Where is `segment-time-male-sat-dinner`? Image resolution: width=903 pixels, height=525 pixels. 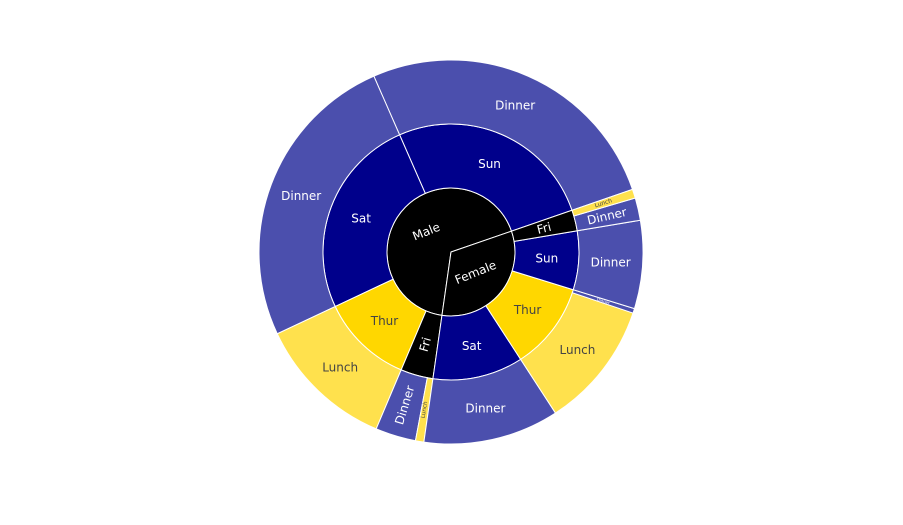
segment-time-male-sat-dinner is located at coordinates (329, 205).